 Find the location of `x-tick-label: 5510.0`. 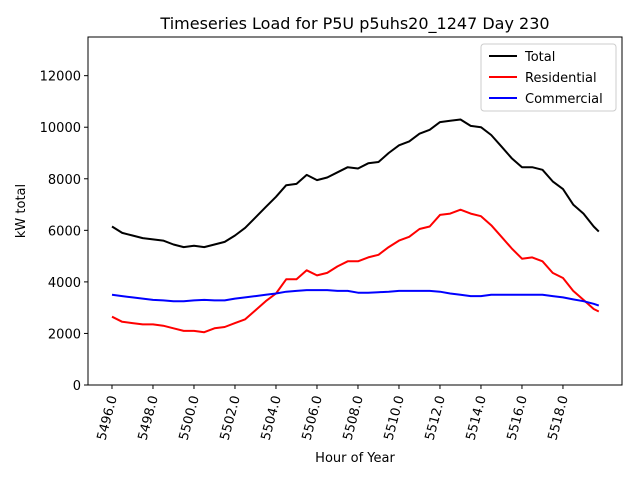

x-tick-label: 5510.0 is located at coordinates (395, 418).